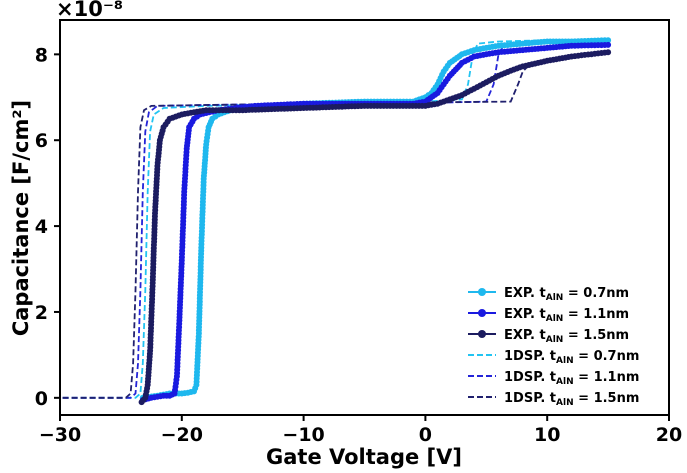 Image resolution: width=687 pixels, height=473 pixels. What do you see at coordinates (41, 227) in the screenshot?
I see `y-tick-label: 4` at bounding box center [41, 227].